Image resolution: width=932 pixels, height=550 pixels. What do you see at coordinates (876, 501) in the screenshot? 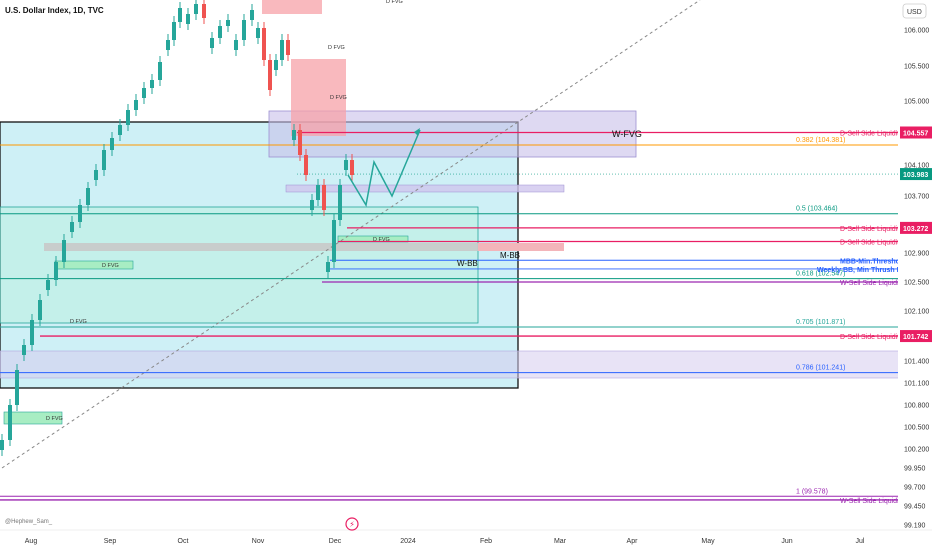
I see `liquidity-label-5: W-Sell Side Liquidity →` at bounding box center [876, 501].